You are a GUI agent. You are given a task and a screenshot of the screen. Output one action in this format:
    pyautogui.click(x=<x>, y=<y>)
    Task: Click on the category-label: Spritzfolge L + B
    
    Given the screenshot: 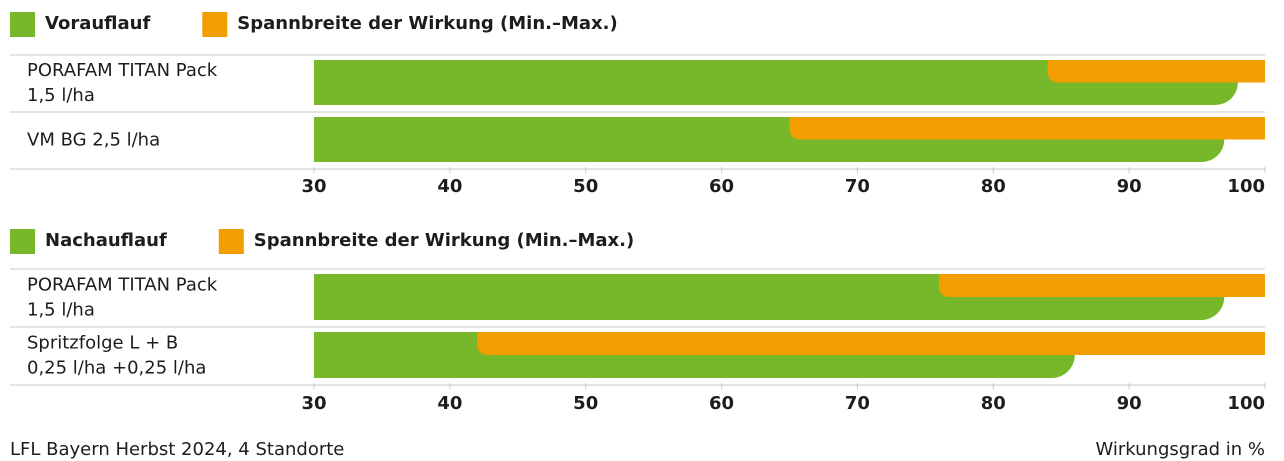 What is the action you would take?
    pyautogui.click(x=102, y=343)
    